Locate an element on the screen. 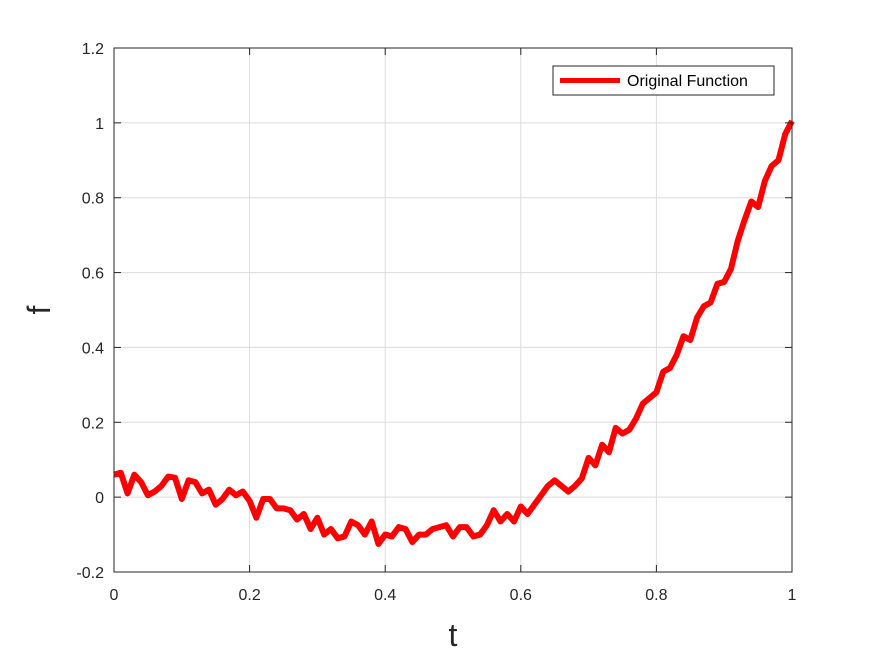  x-tick-label: 0.8 is located at coordinates (656, 595).